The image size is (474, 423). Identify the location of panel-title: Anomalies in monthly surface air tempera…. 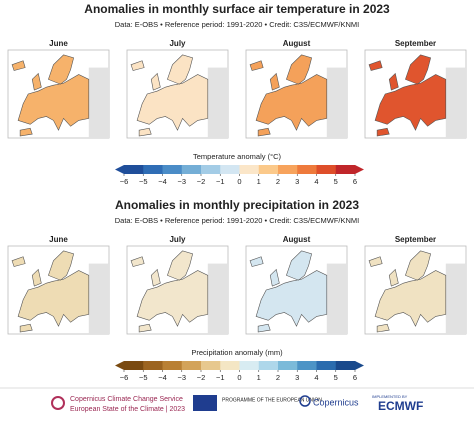
(237, 9).